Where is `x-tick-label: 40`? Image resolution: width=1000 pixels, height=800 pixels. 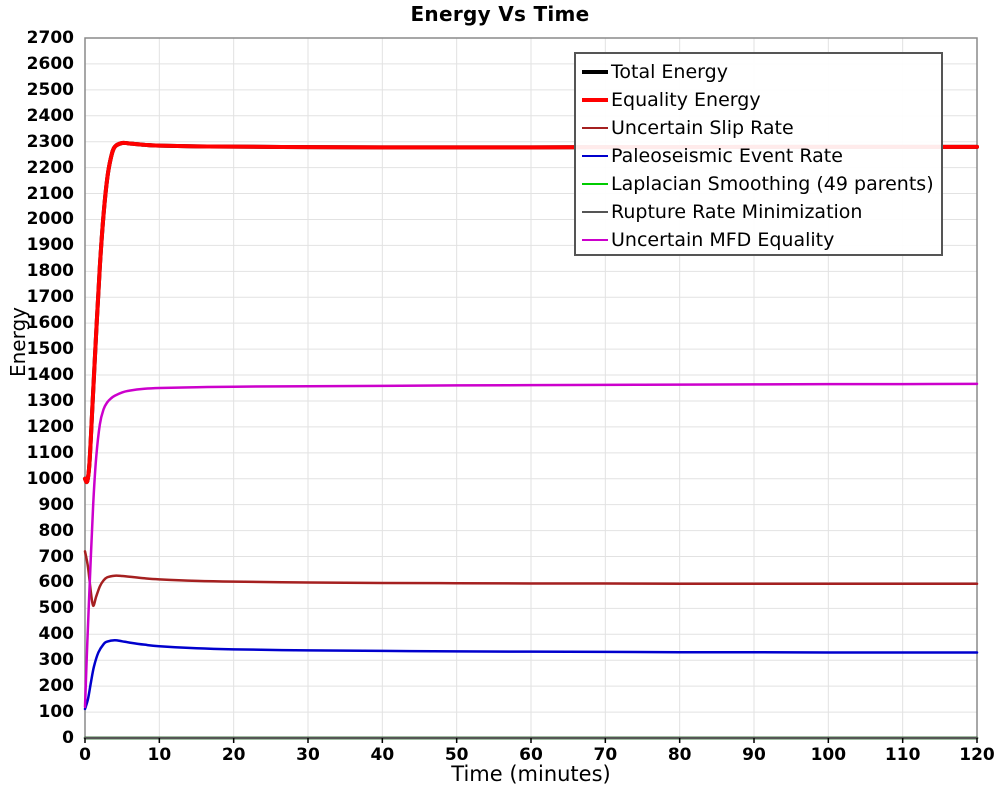
x-tick-label: 40 is located at coordinates (382, 755).